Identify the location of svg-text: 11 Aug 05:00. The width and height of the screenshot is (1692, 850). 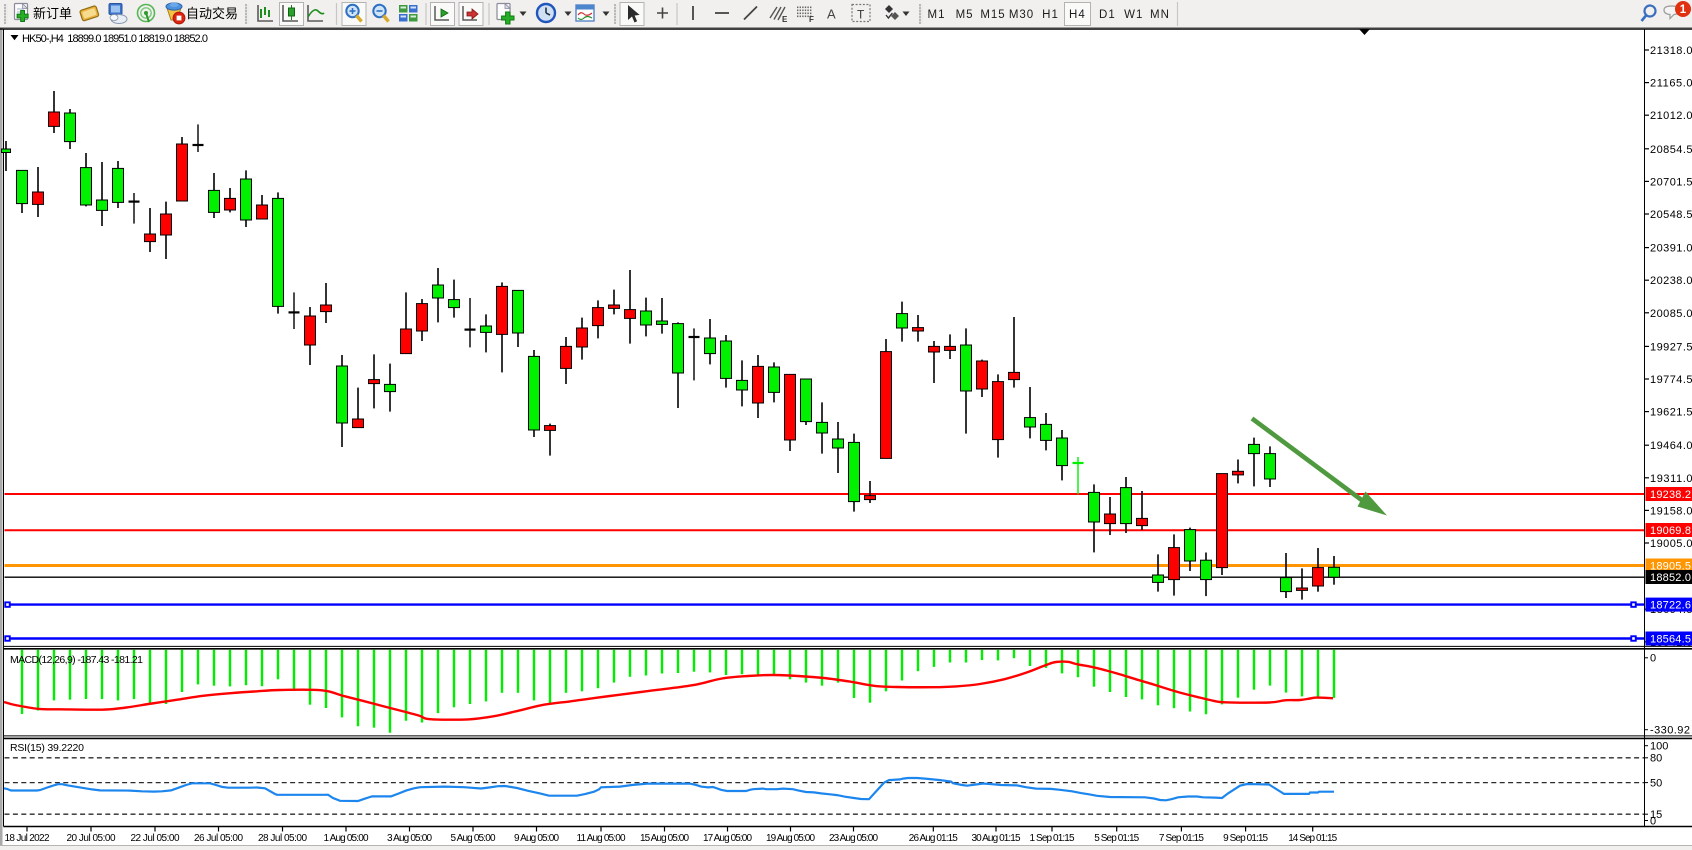
(601, 838).